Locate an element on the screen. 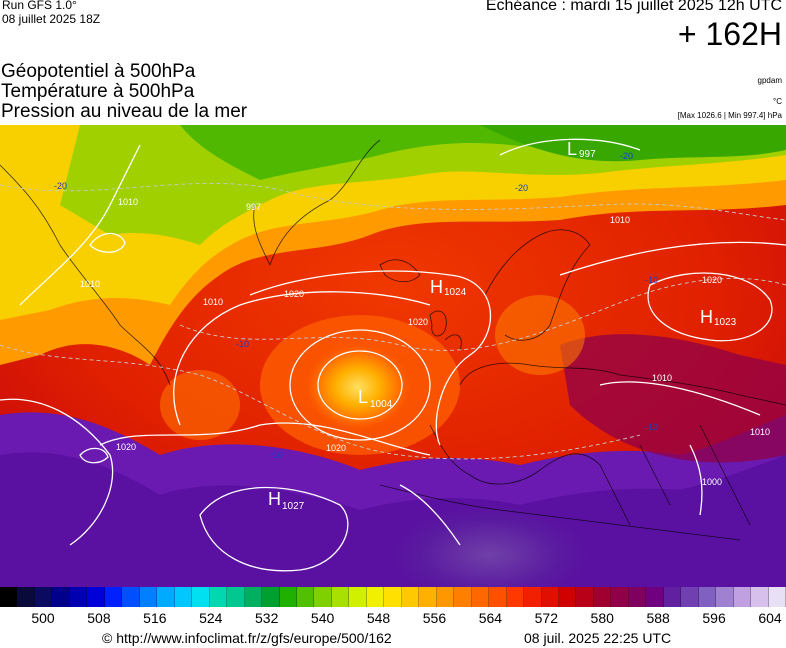 This screenshot has height=648, width=786. color-scale-bar is located at coordinates (393, 597).